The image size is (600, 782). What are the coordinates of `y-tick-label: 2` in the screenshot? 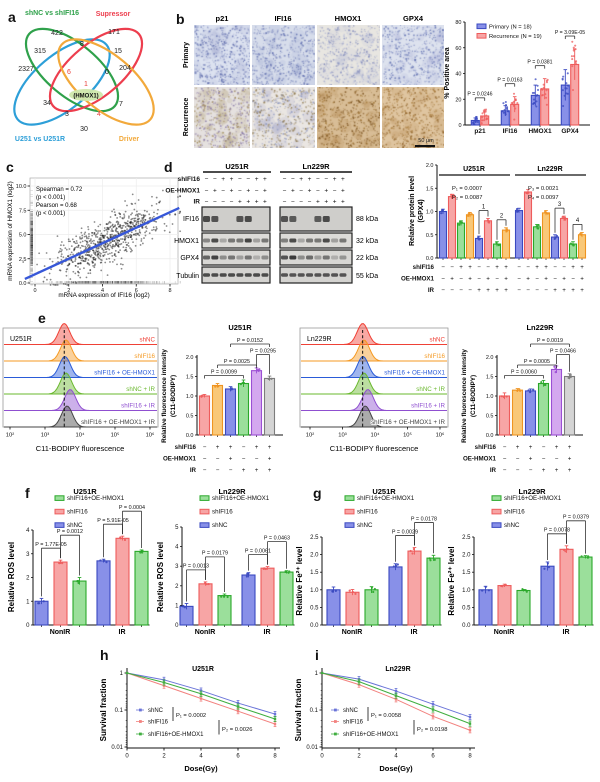 It's located at (28, 579).